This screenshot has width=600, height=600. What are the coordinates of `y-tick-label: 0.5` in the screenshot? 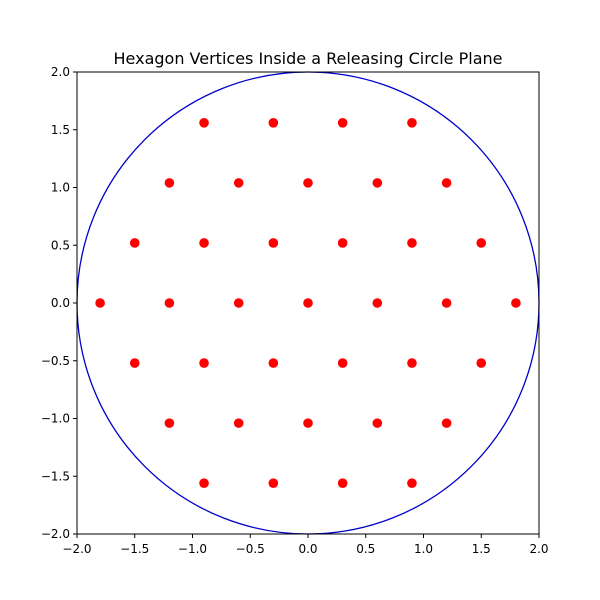 It's located at (60, 245).